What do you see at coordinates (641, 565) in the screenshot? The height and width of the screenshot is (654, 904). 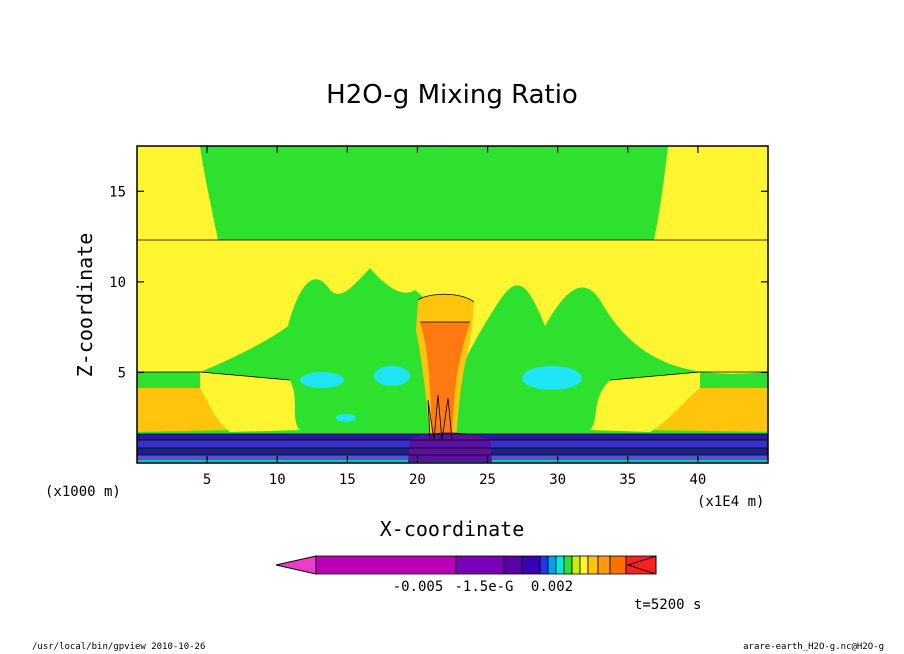 I see `colorbar-high-arrow` at bounding box center [641, 565].